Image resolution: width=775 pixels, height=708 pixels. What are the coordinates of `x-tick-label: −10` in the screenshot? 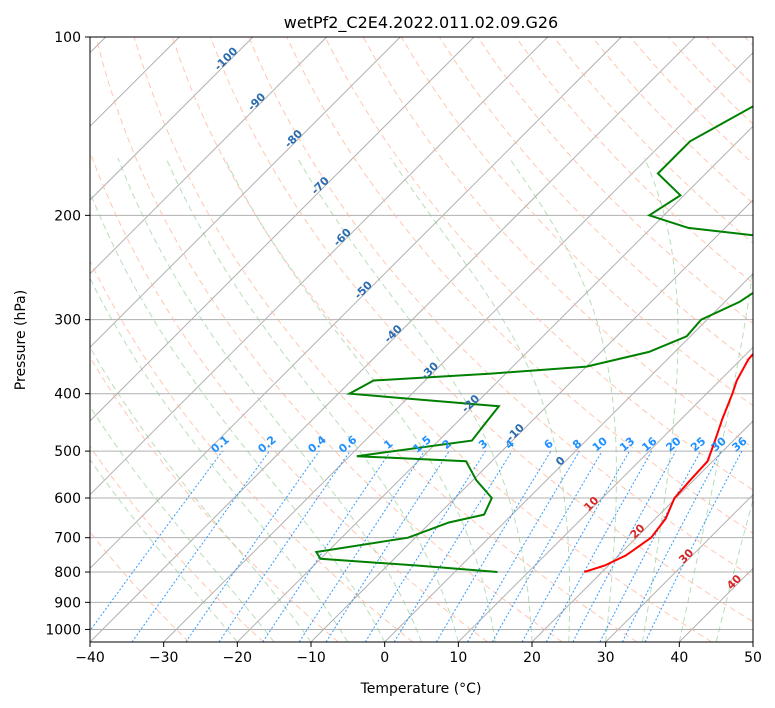 It's located at (311, 658).